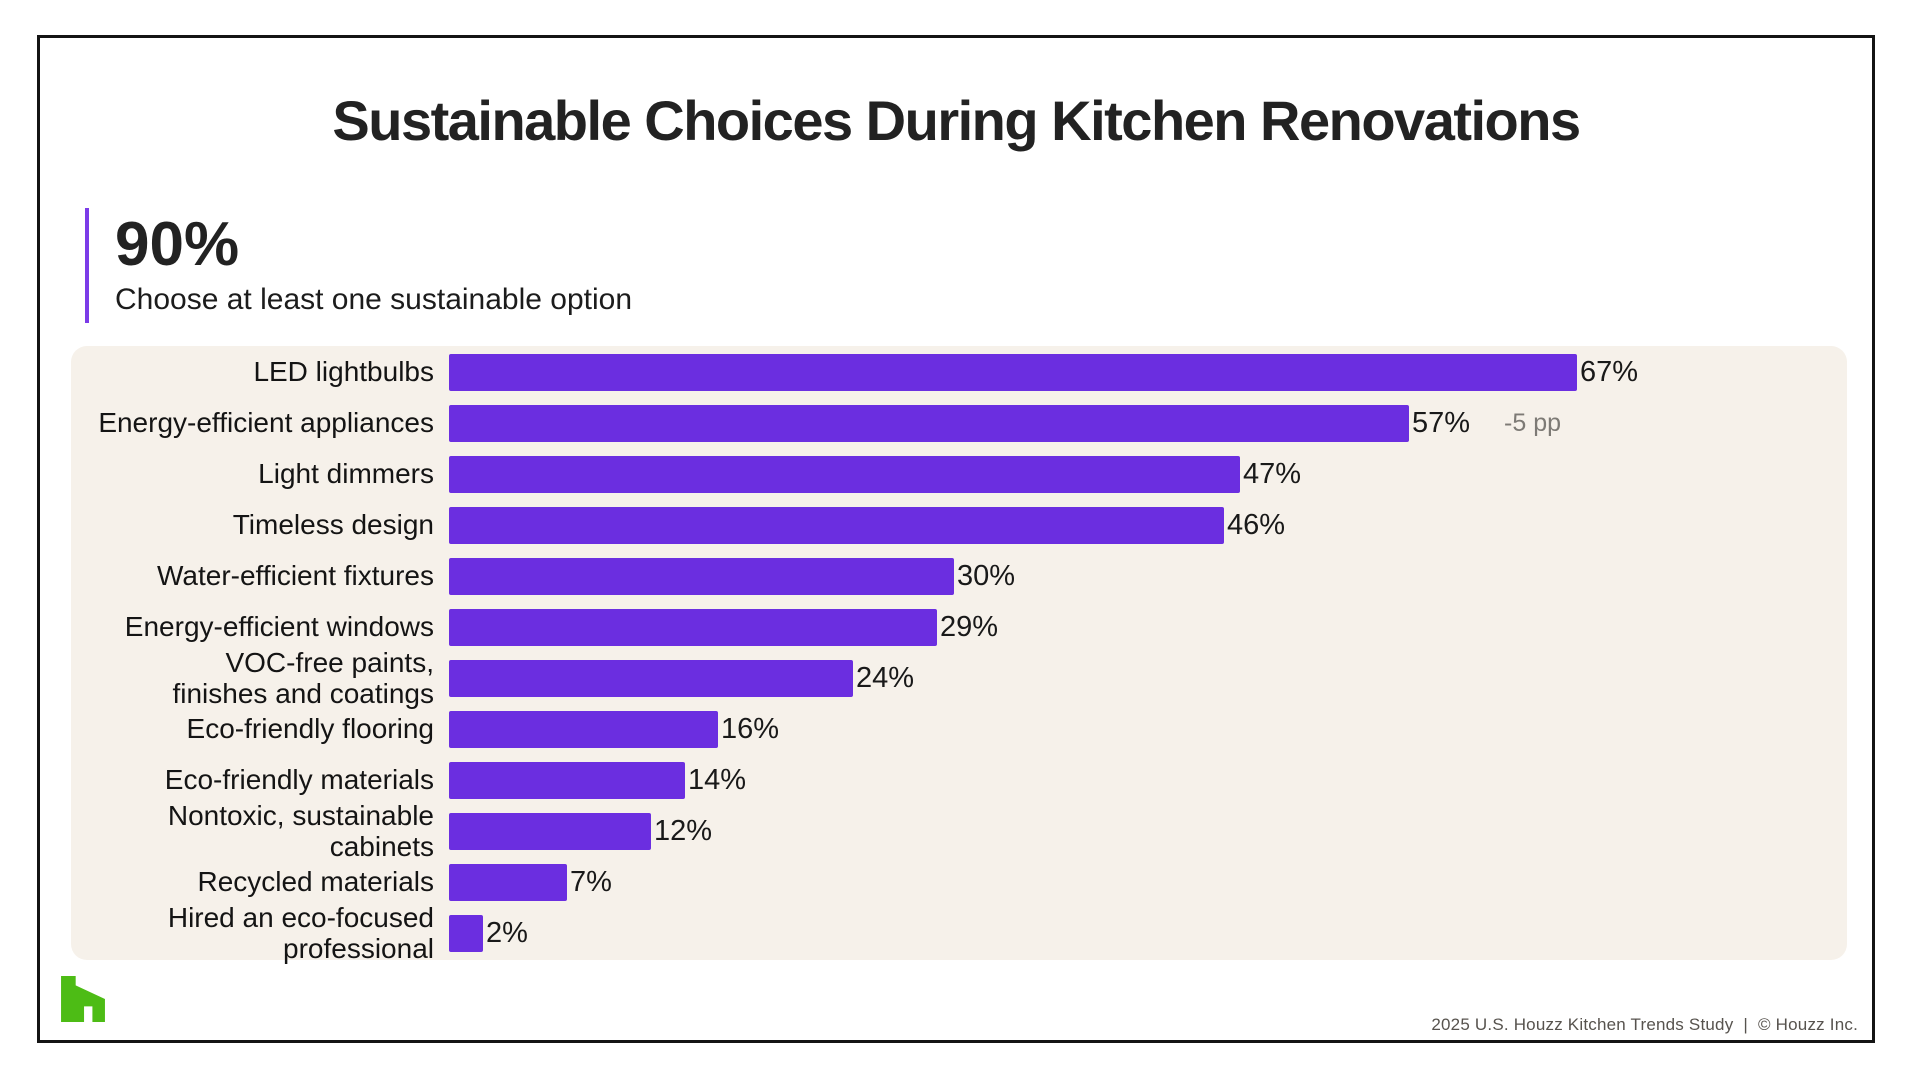 The image size is (1912, 1078). I want to click on chart-row: Timeless design 46%, so click(959, 525).